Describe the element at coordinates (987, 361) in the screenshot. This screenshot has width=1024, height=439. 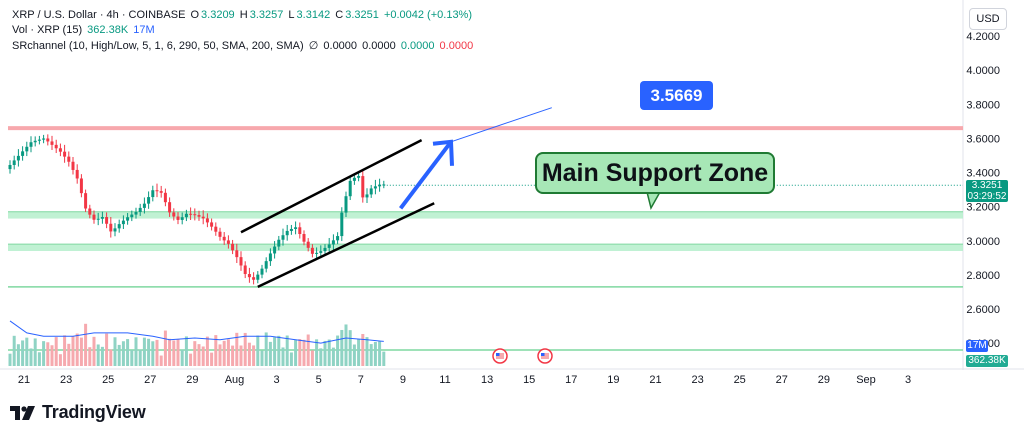
I see `volume-last-tag: 362.38K` at that location.